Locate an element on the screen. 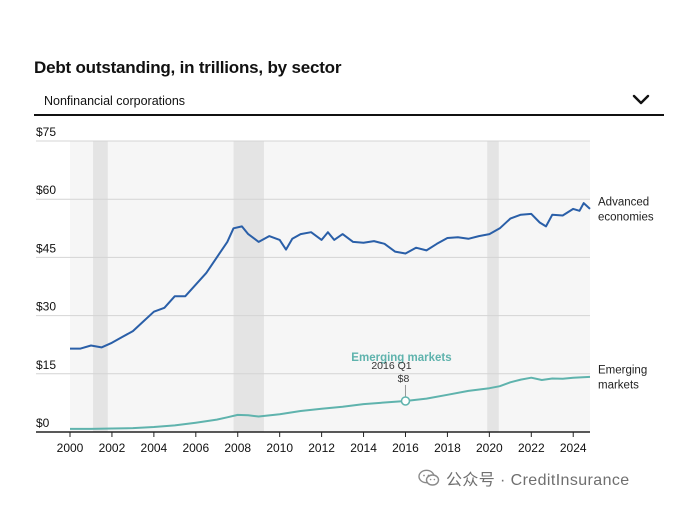  x-tick-label: 2008 is located at coordinates (237, 448).